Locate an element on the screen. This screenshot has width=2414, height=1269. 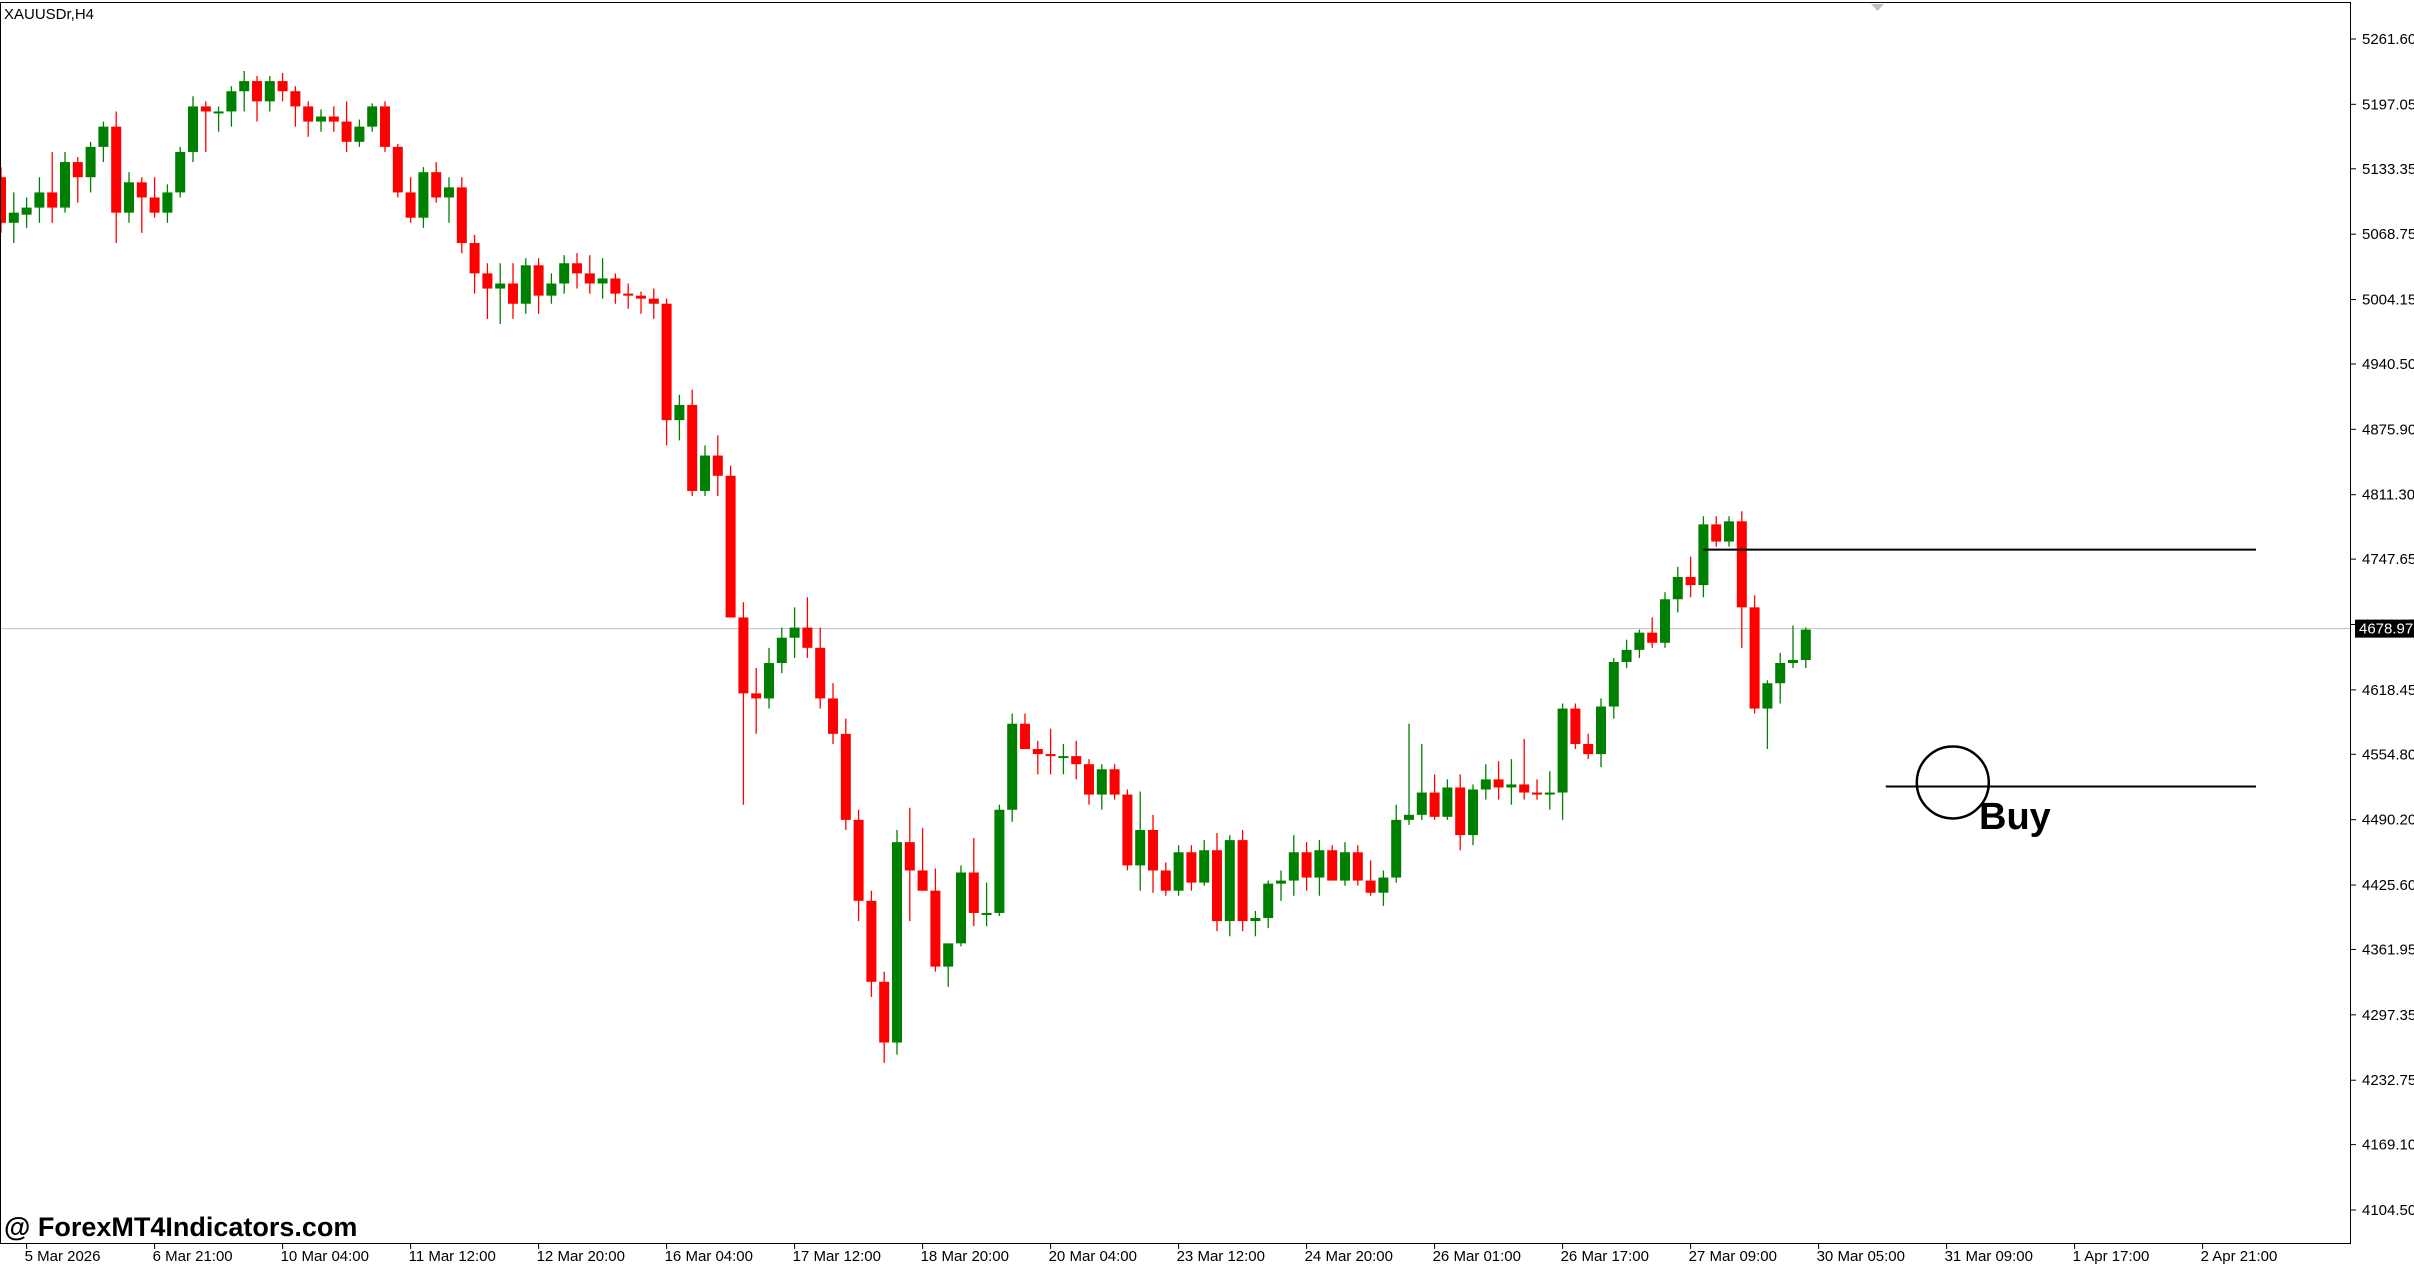
y-tick-label: 5004.15 is located at coordinates (2388, 300).